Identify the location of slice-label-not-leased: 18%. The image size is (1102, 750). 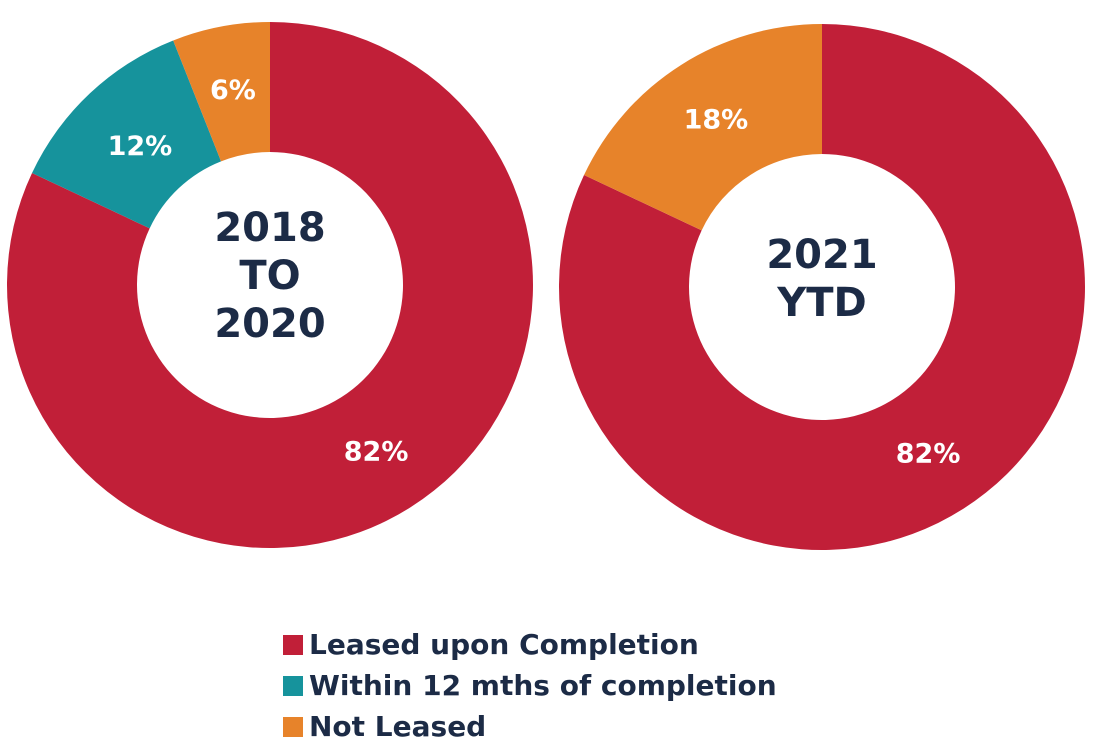
(716, 119).